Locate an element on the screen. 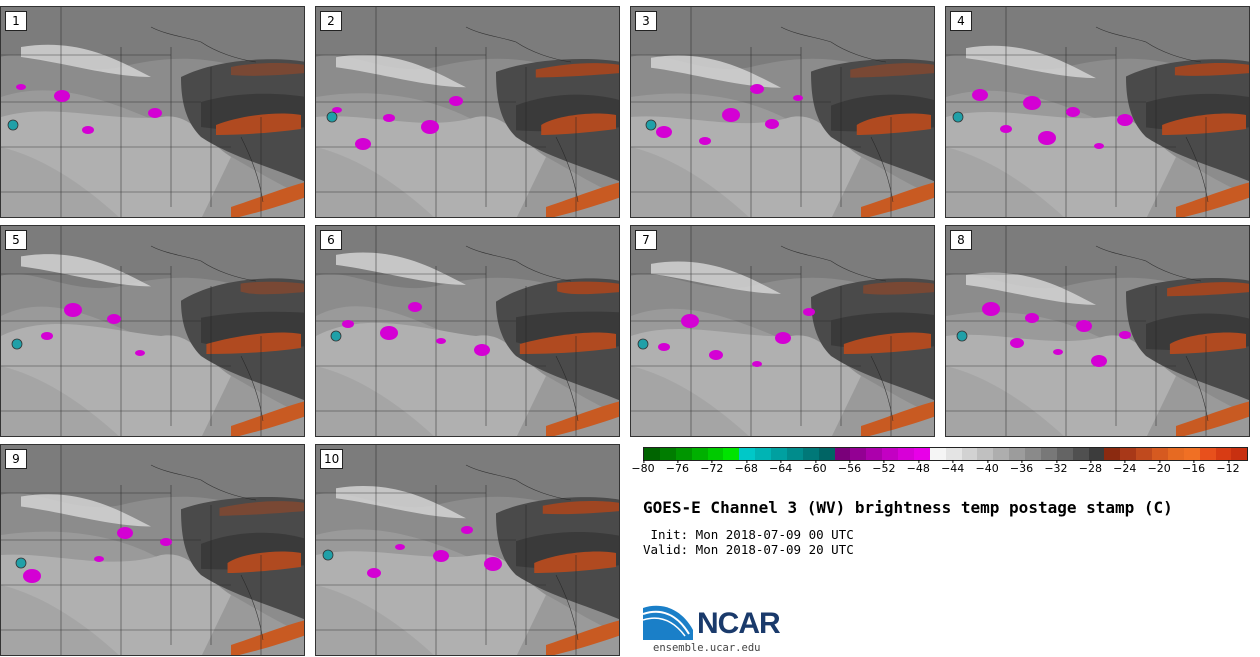  colorbar-tick: −56 is located at coordinates (849, 467).